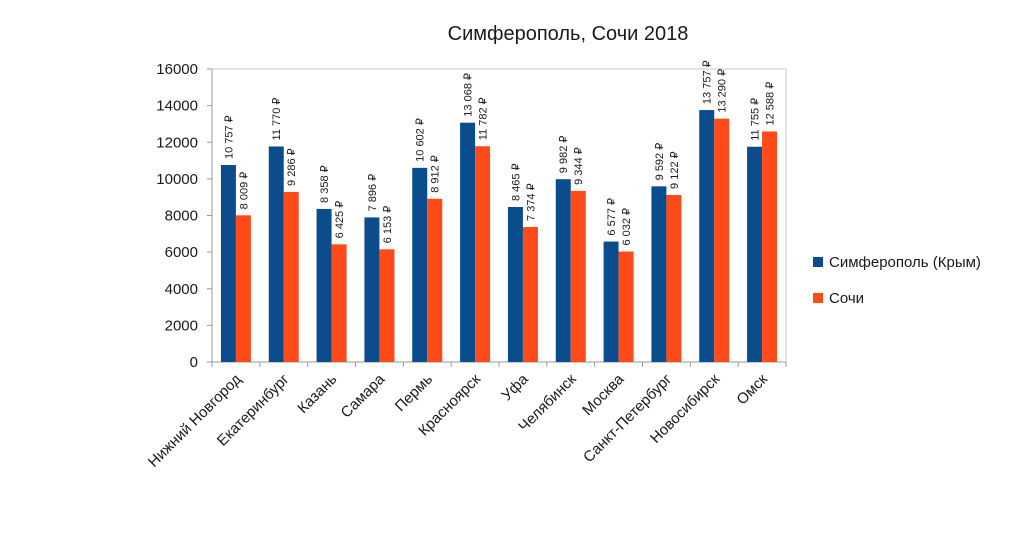 The height and width of the screenshot is (533, 1024). Describe the element at coordinates (244, 191) in the screenshot. I see `data-label: 8 009 ₽` at that location.